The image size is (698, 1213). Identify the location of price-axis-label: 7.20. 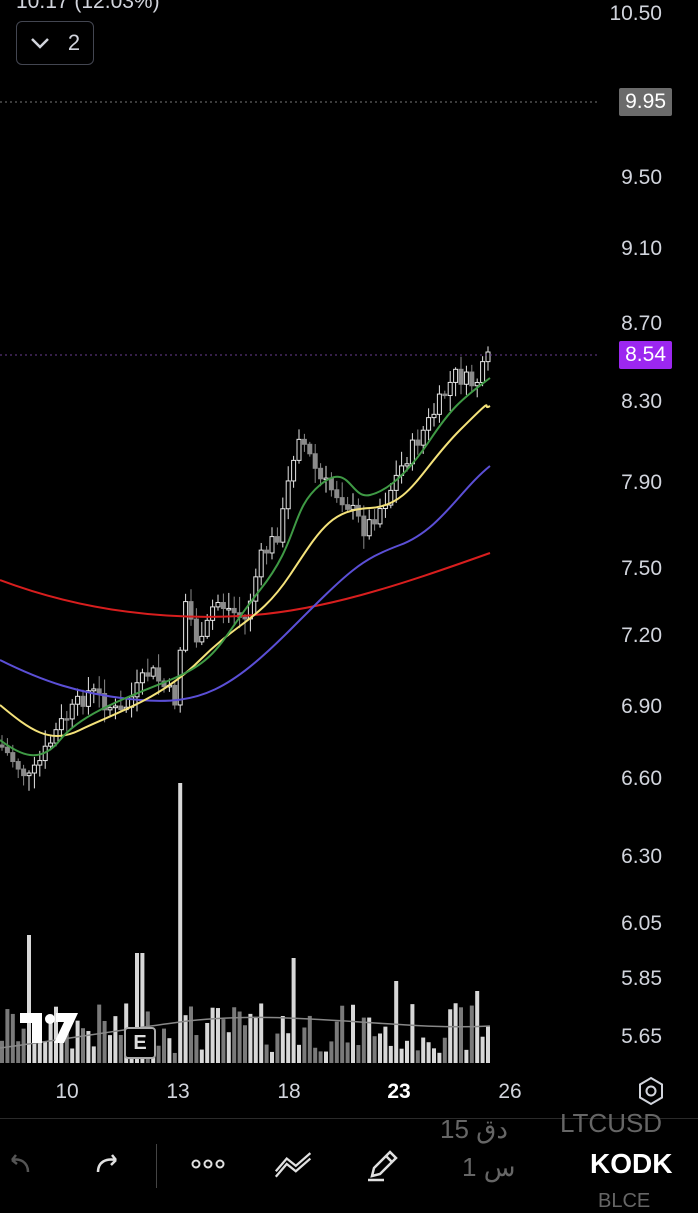
(641, 635).